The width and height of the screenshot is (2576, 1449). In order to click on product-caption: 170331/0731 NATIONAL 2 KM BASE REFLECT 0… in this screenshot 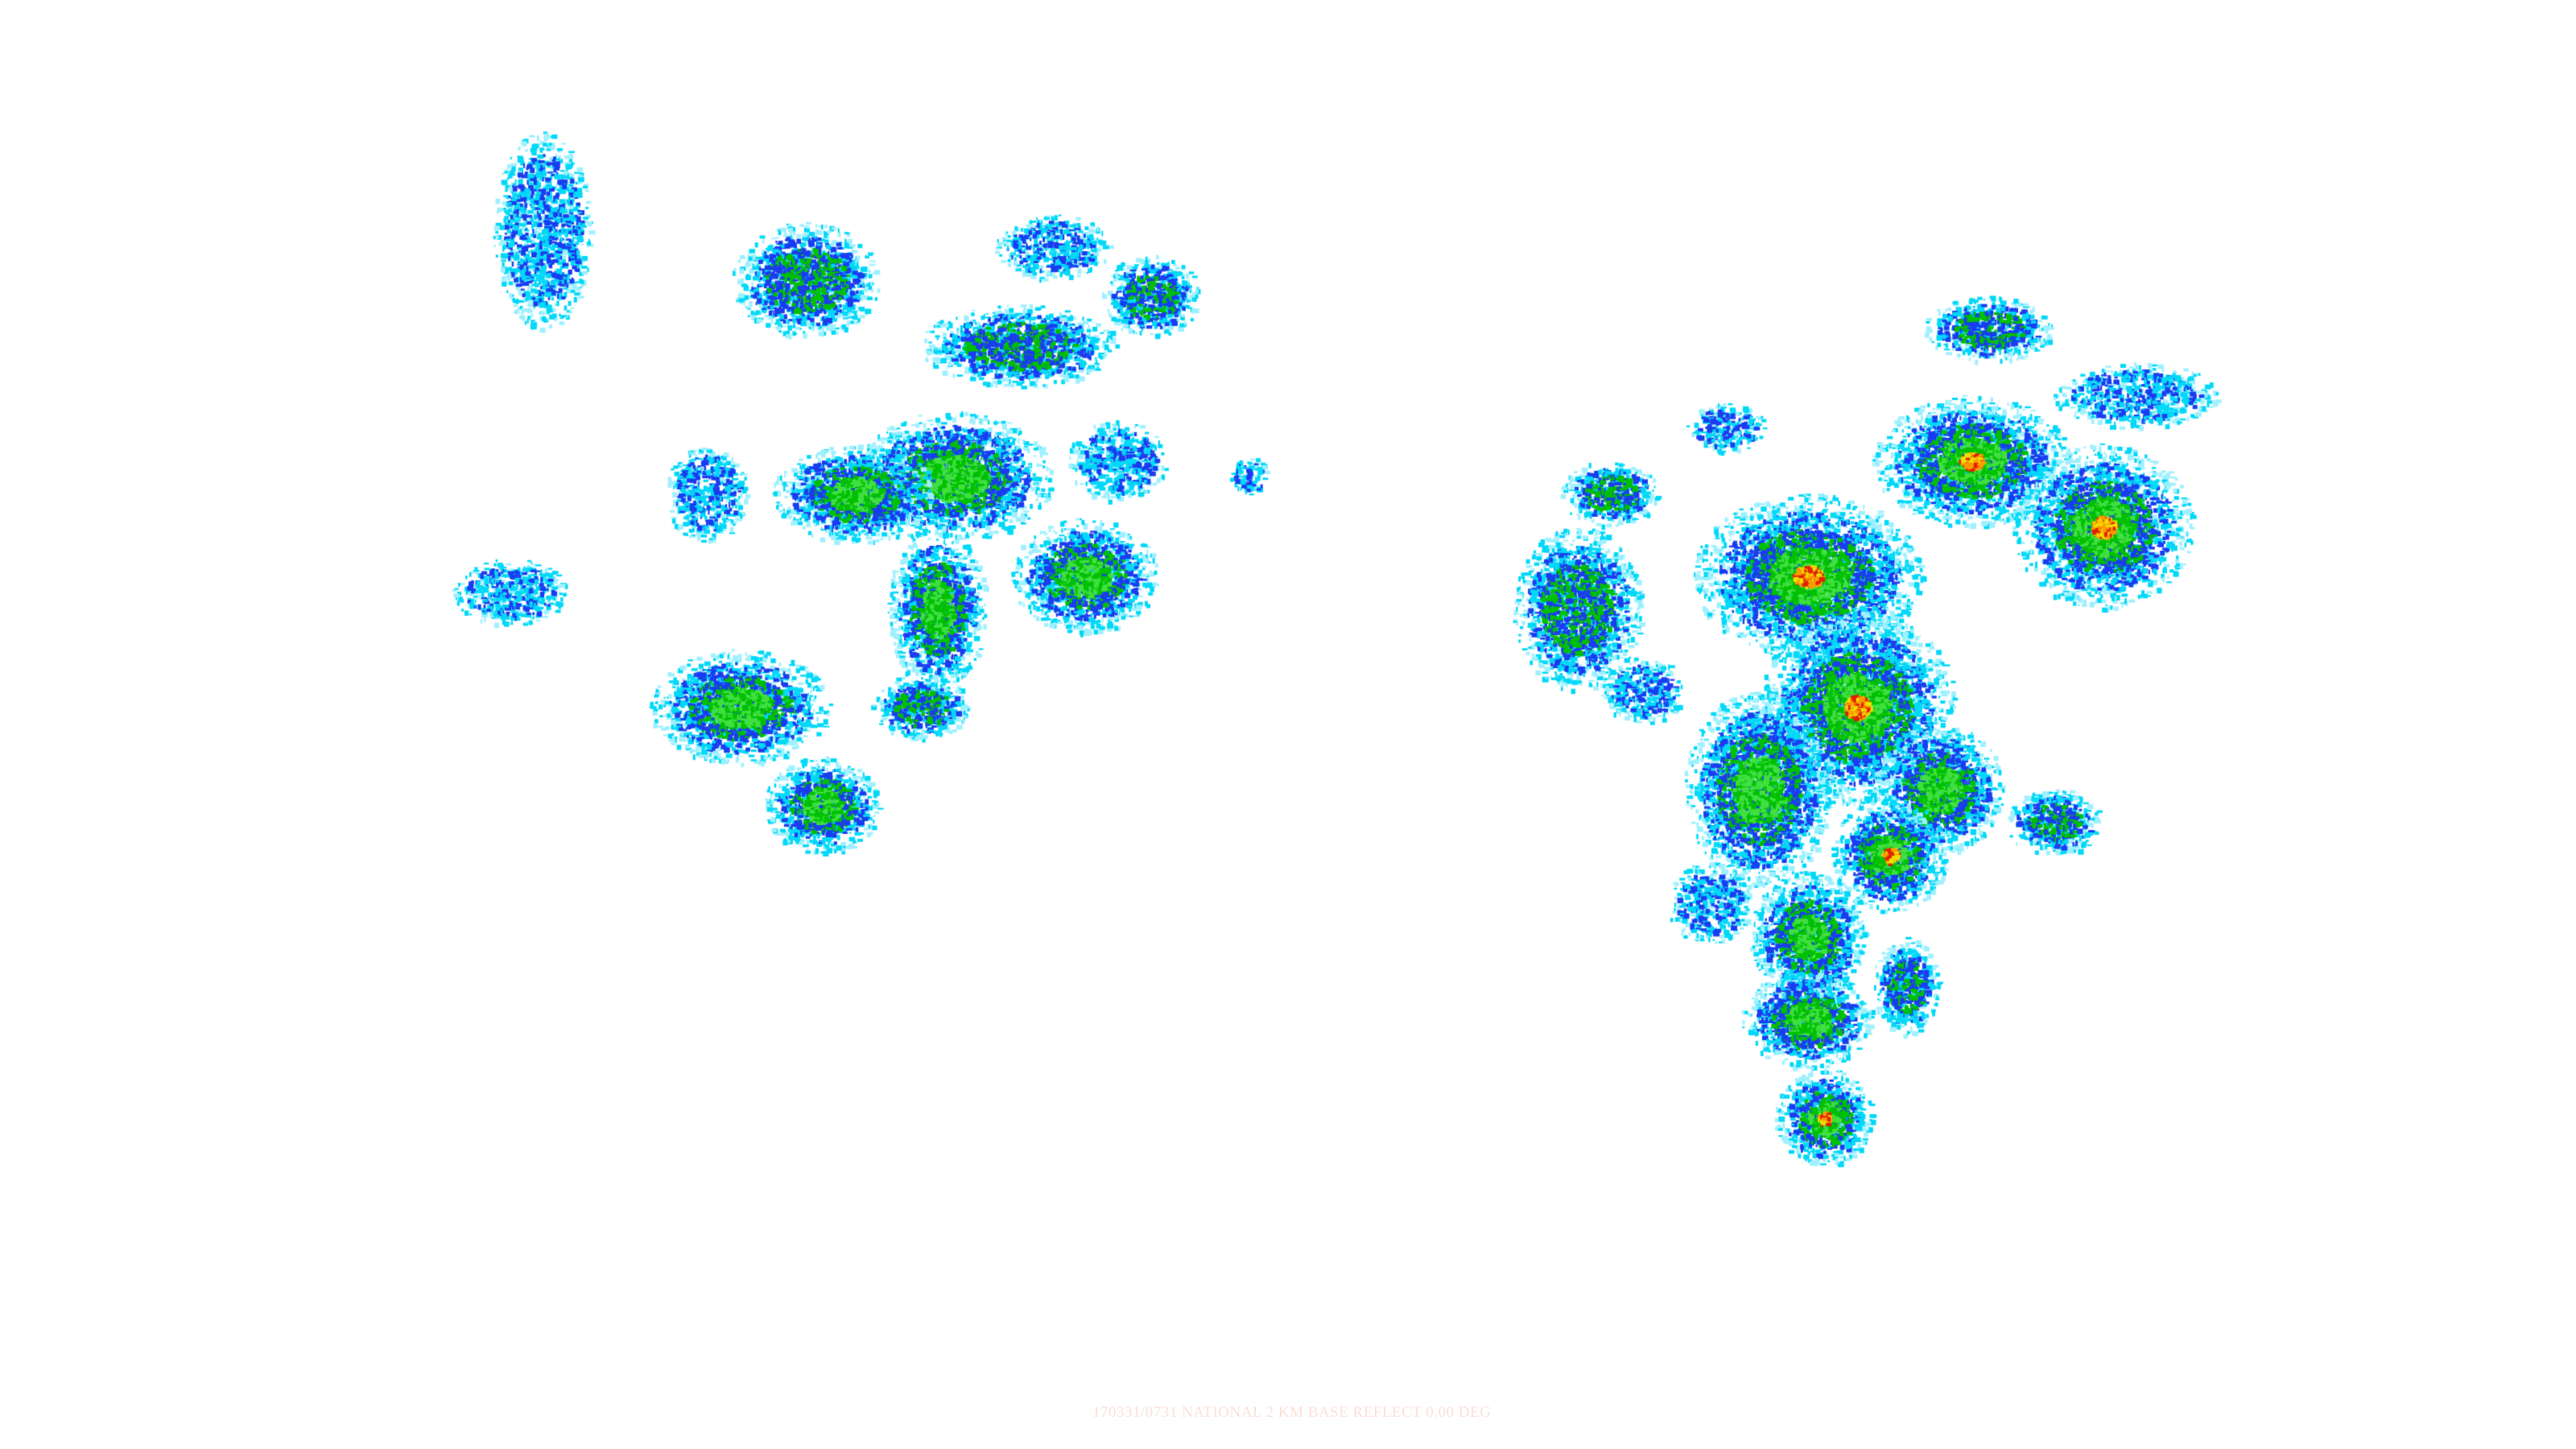, I will do `click(1292, 1412)`.